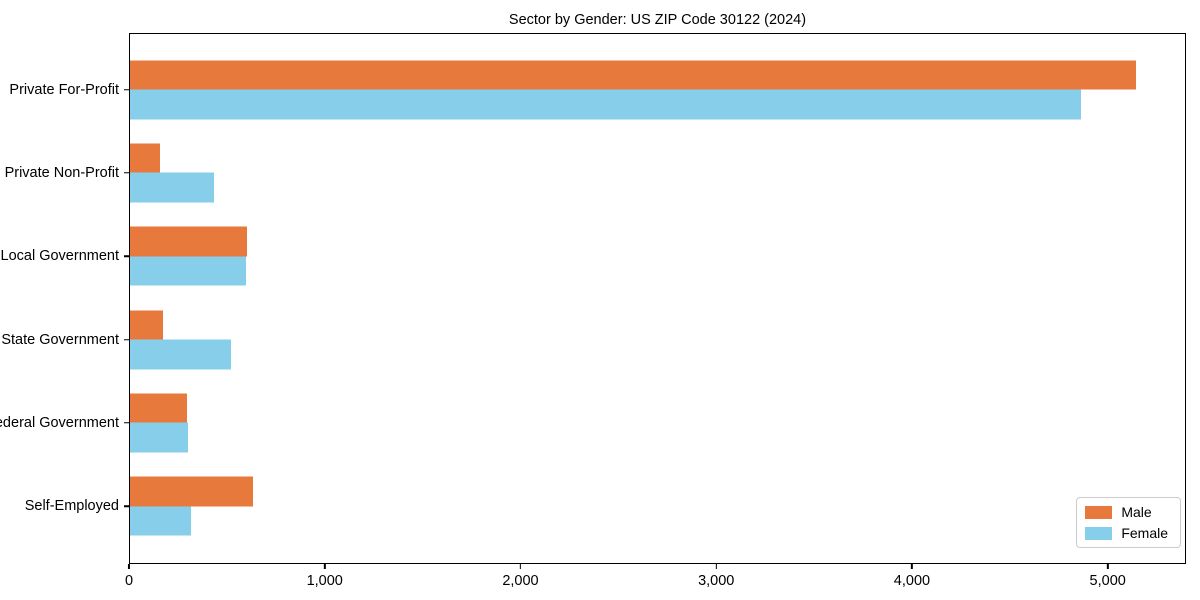 Image resolution: width=1200 pixels, height=600 pixels. Describe the element at coordinates (129, 581) in the screenshot. I see `x-axis-tick-label: 0` at that location.